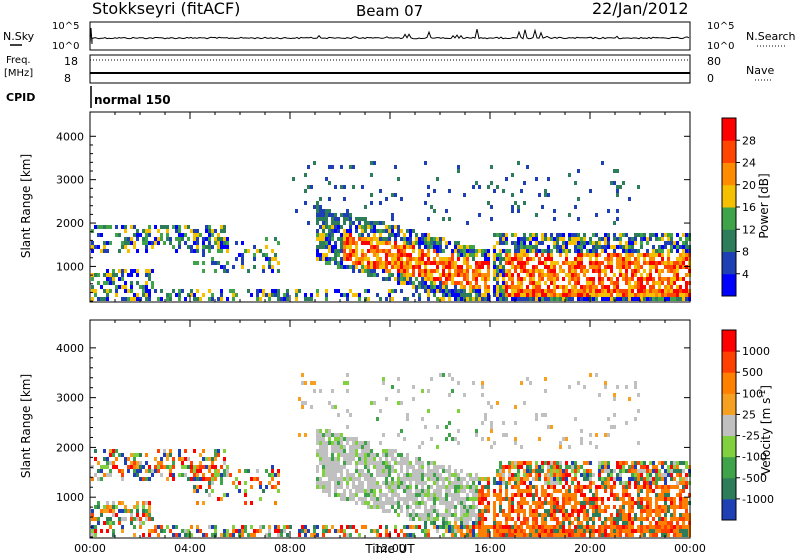 The image size is (800, 554). I want to click on colorbar-segment, so click(729, 129).